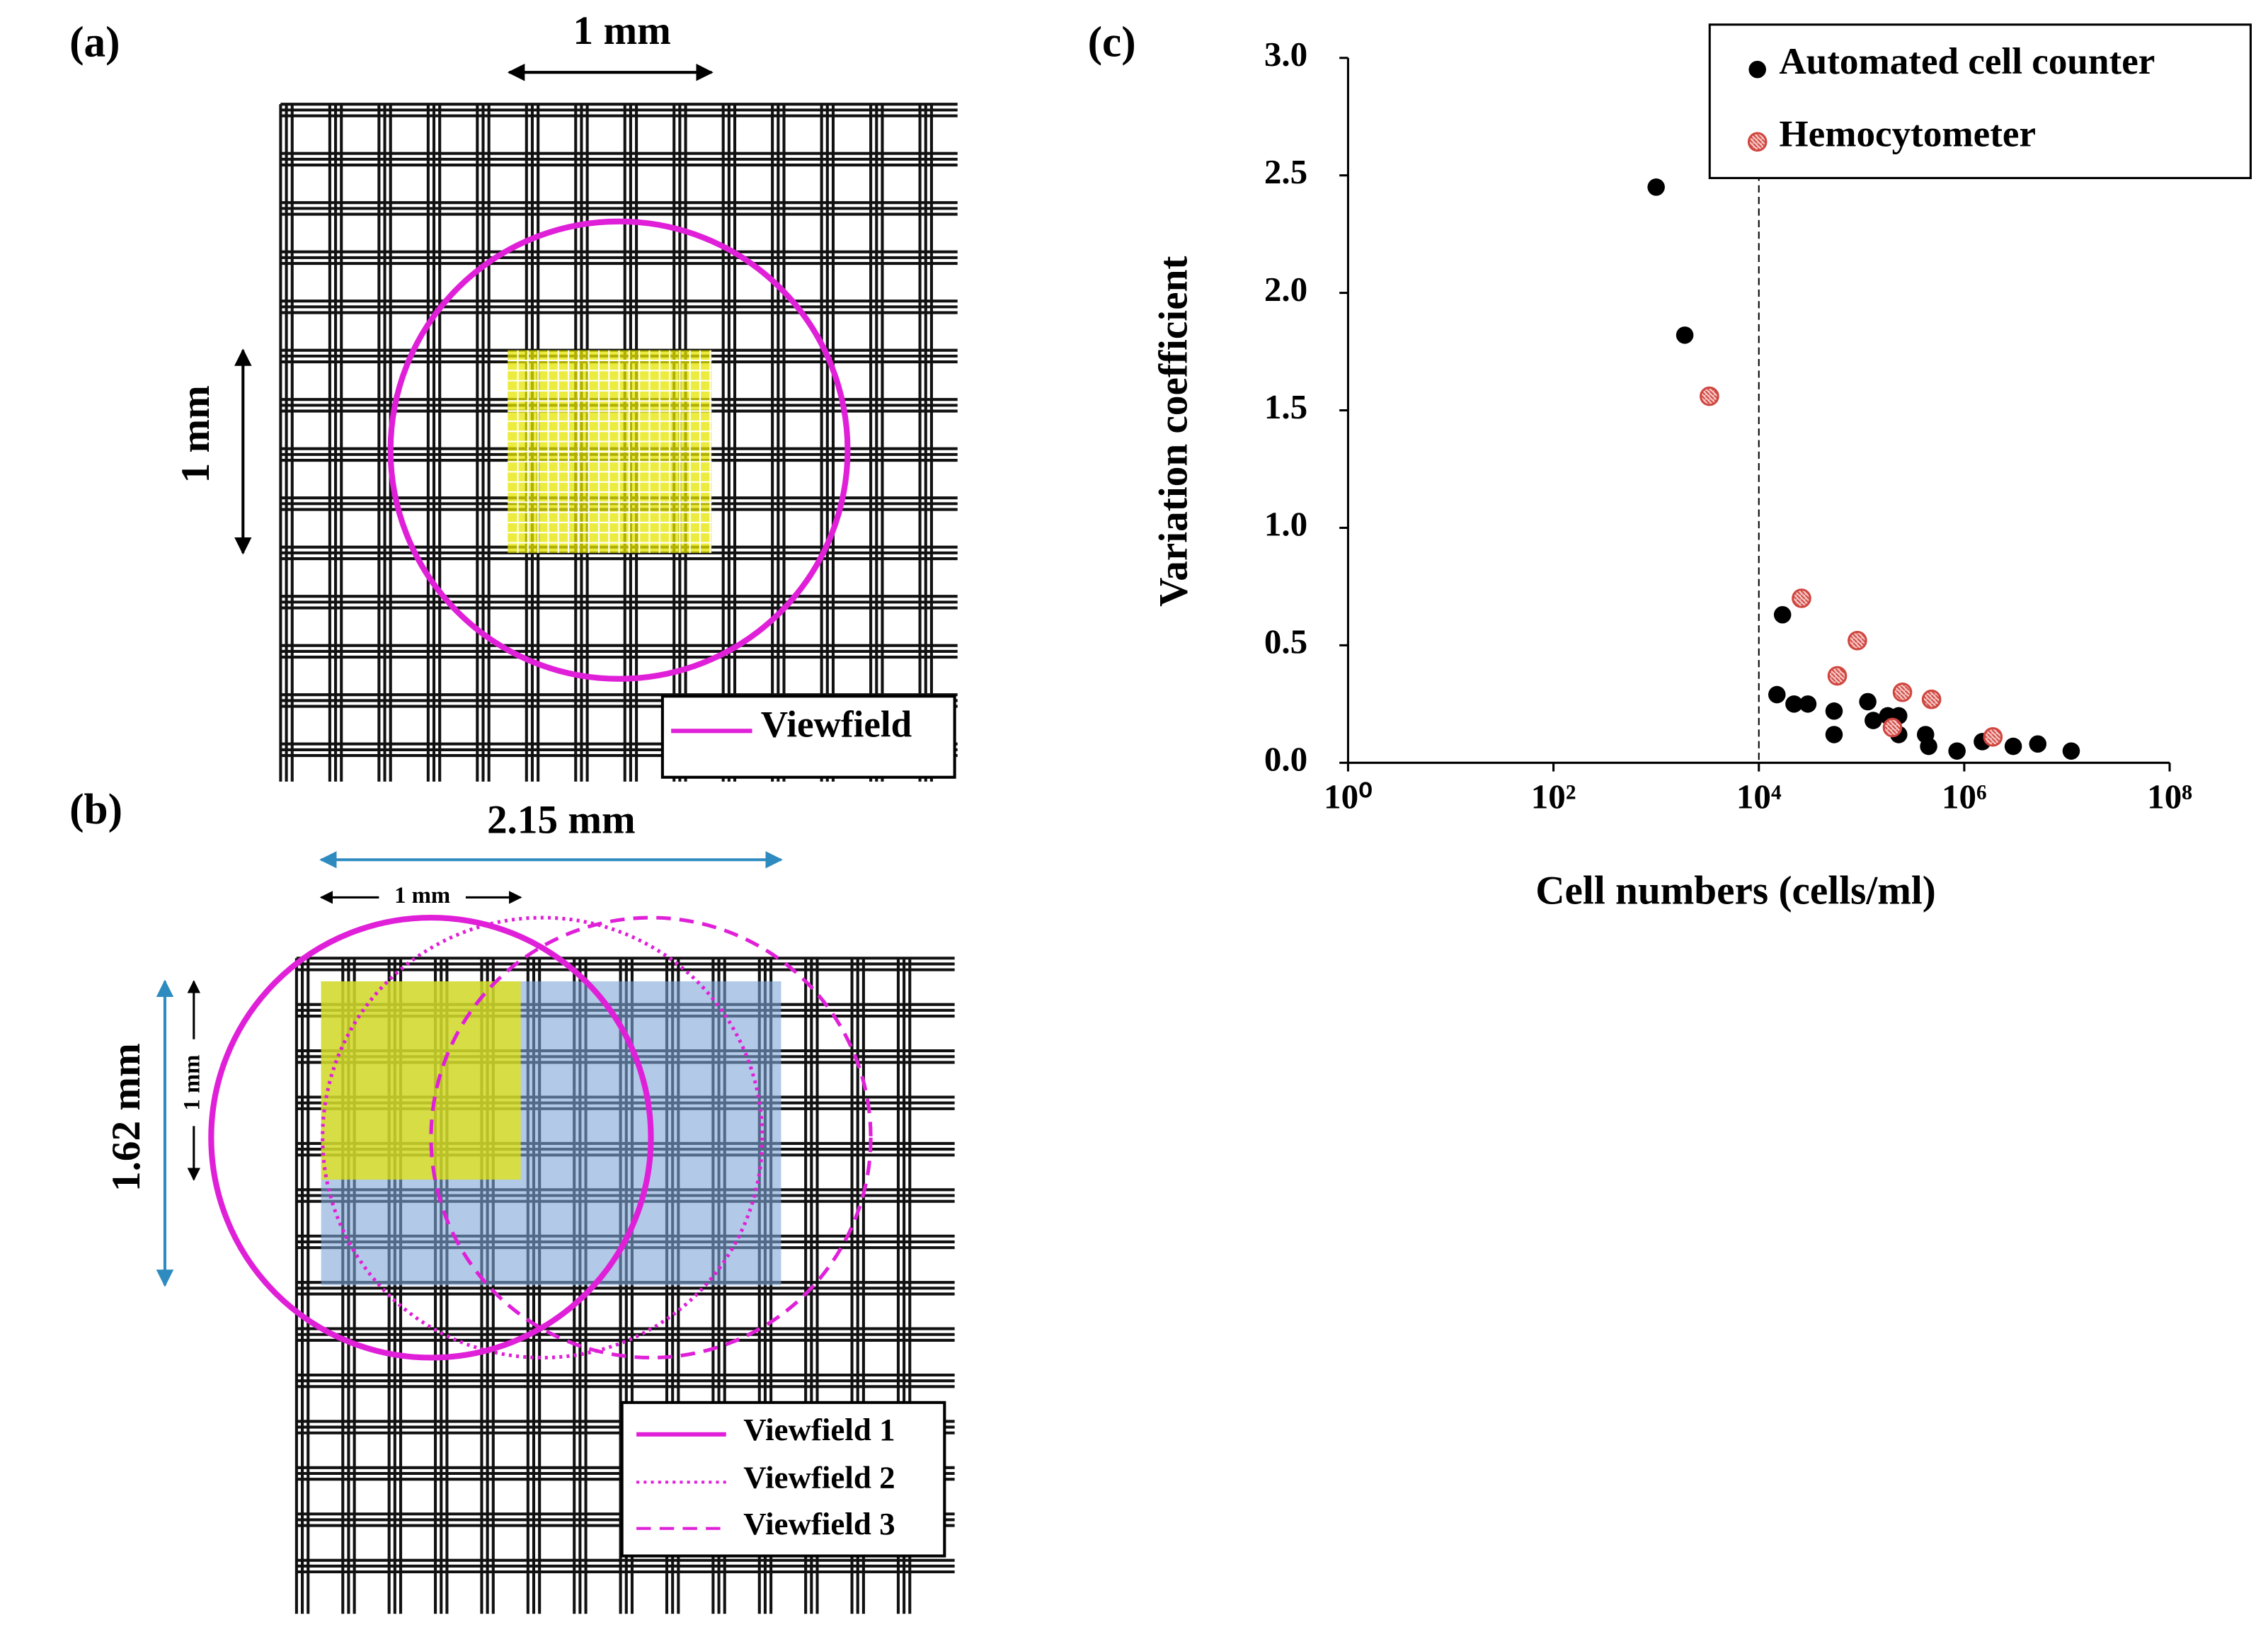 Image resolution: width=2268 pixels, height=1637 pixels. Describe the element at coordinates (421, 1080) in the screenshot. I see `center-square` at that location.